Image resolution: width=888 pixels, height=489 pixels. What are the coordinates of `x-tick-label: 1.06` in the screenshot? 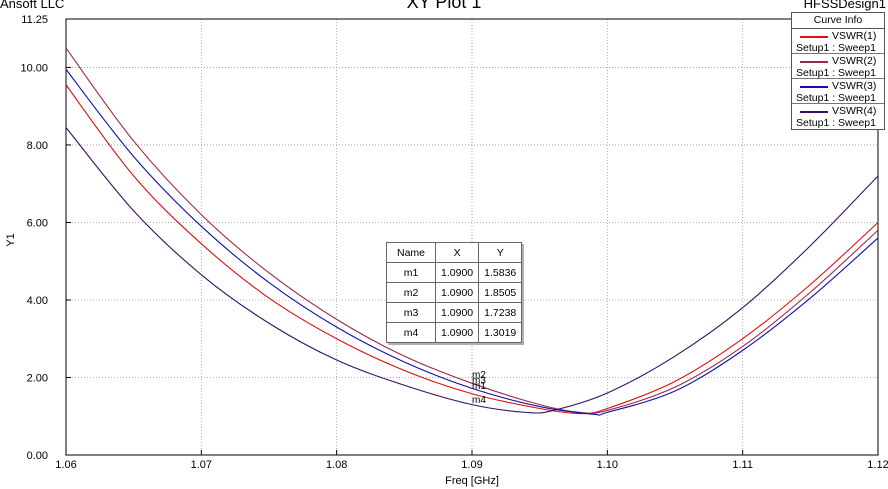 It's located at (65, 465).